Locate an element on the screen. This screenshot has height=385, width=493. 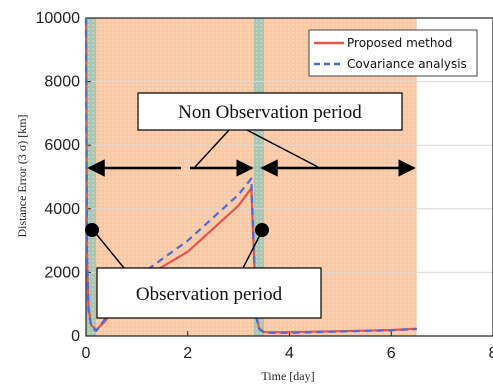
legend-label-proposed: Proposed method is located at coordinates (399, 43).